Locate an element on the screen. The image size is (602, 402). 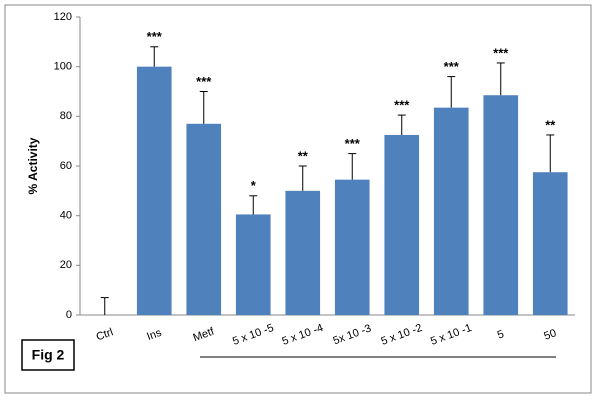
y-tick-label: 20 is located at coordinates (66, 265).